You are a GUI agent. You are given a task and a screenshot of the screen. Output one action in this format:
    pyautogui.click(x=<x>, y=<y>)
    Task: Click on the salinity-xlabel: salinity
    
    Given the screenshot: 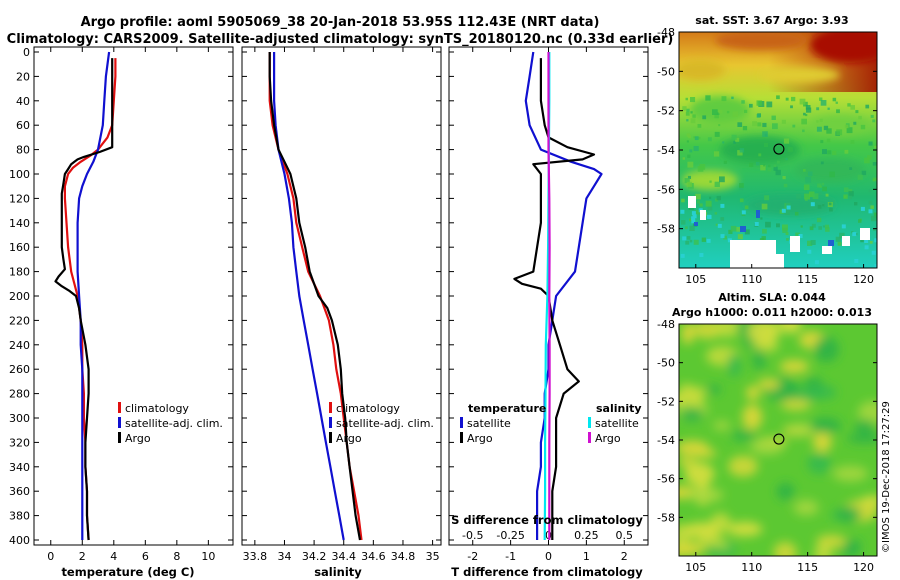 What is the action you would take?
    pyautogui.click(x=338, y=572)
    